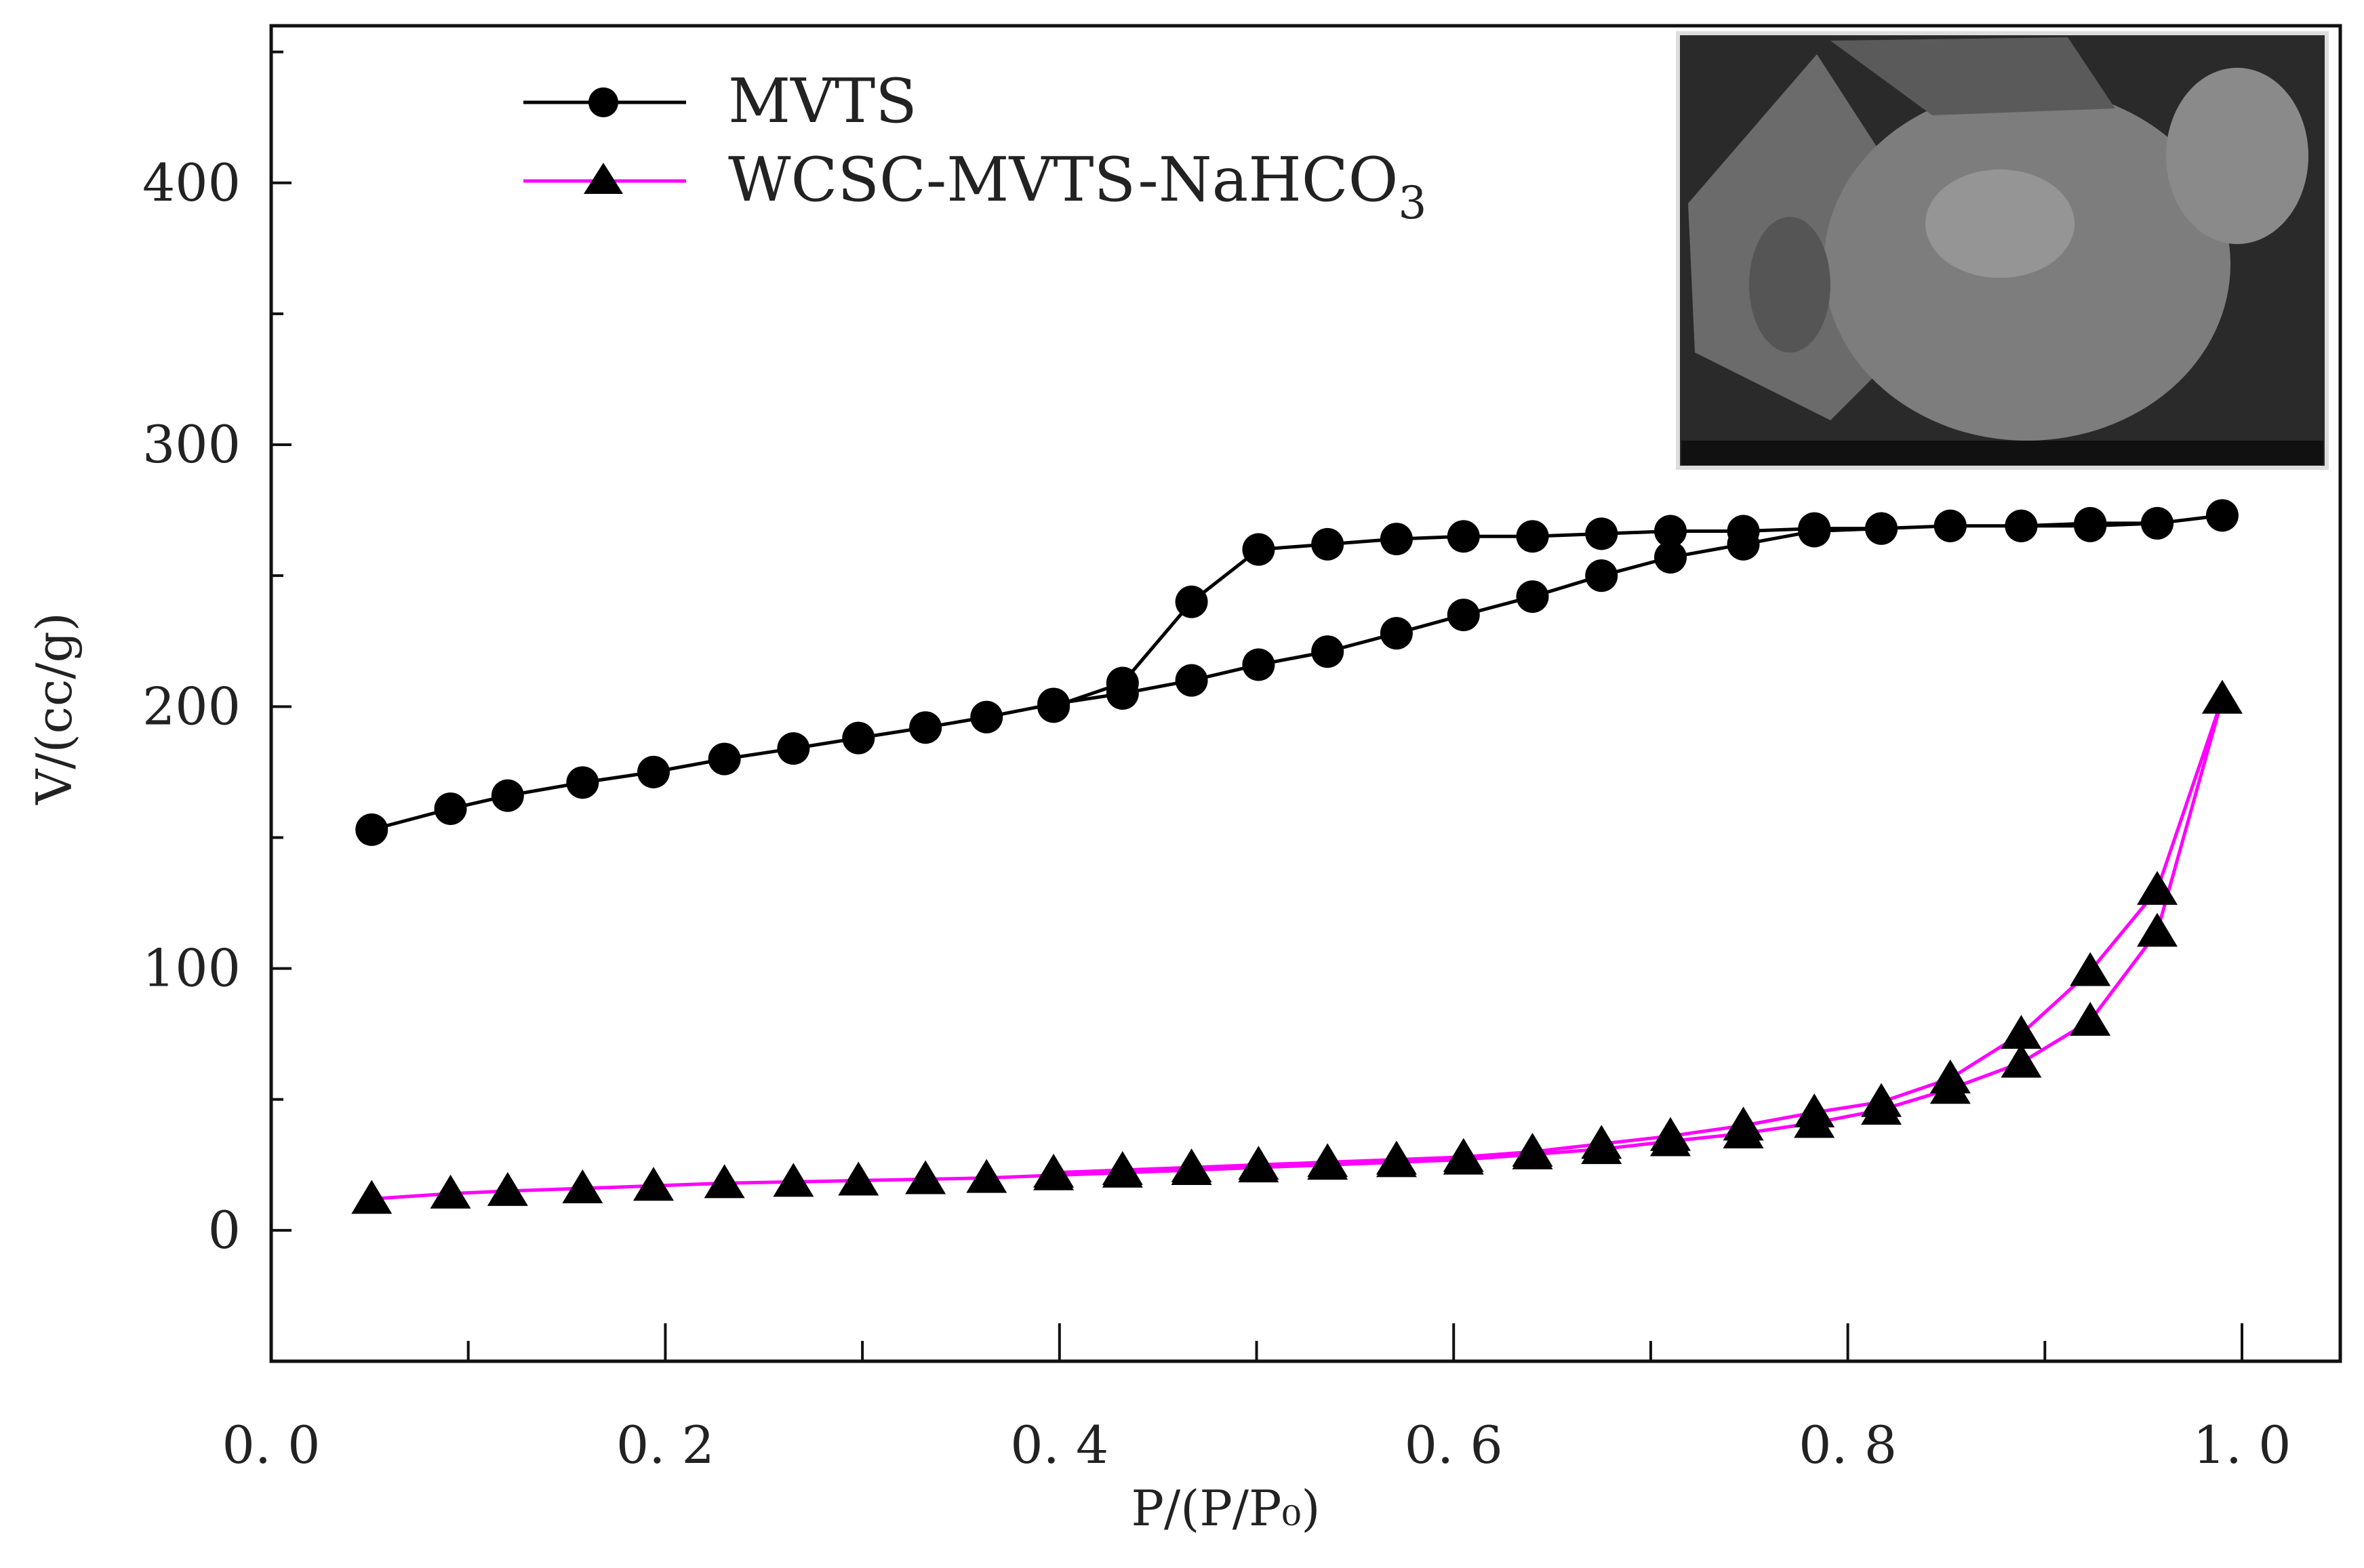 Image resolution: width=2364 pixels, height=1568 pixels. What do you see at coordinates (1059, 1445) in the screenshot?
I see `x-tick-label: 0. 4` at bounding box center [1059, 1445].